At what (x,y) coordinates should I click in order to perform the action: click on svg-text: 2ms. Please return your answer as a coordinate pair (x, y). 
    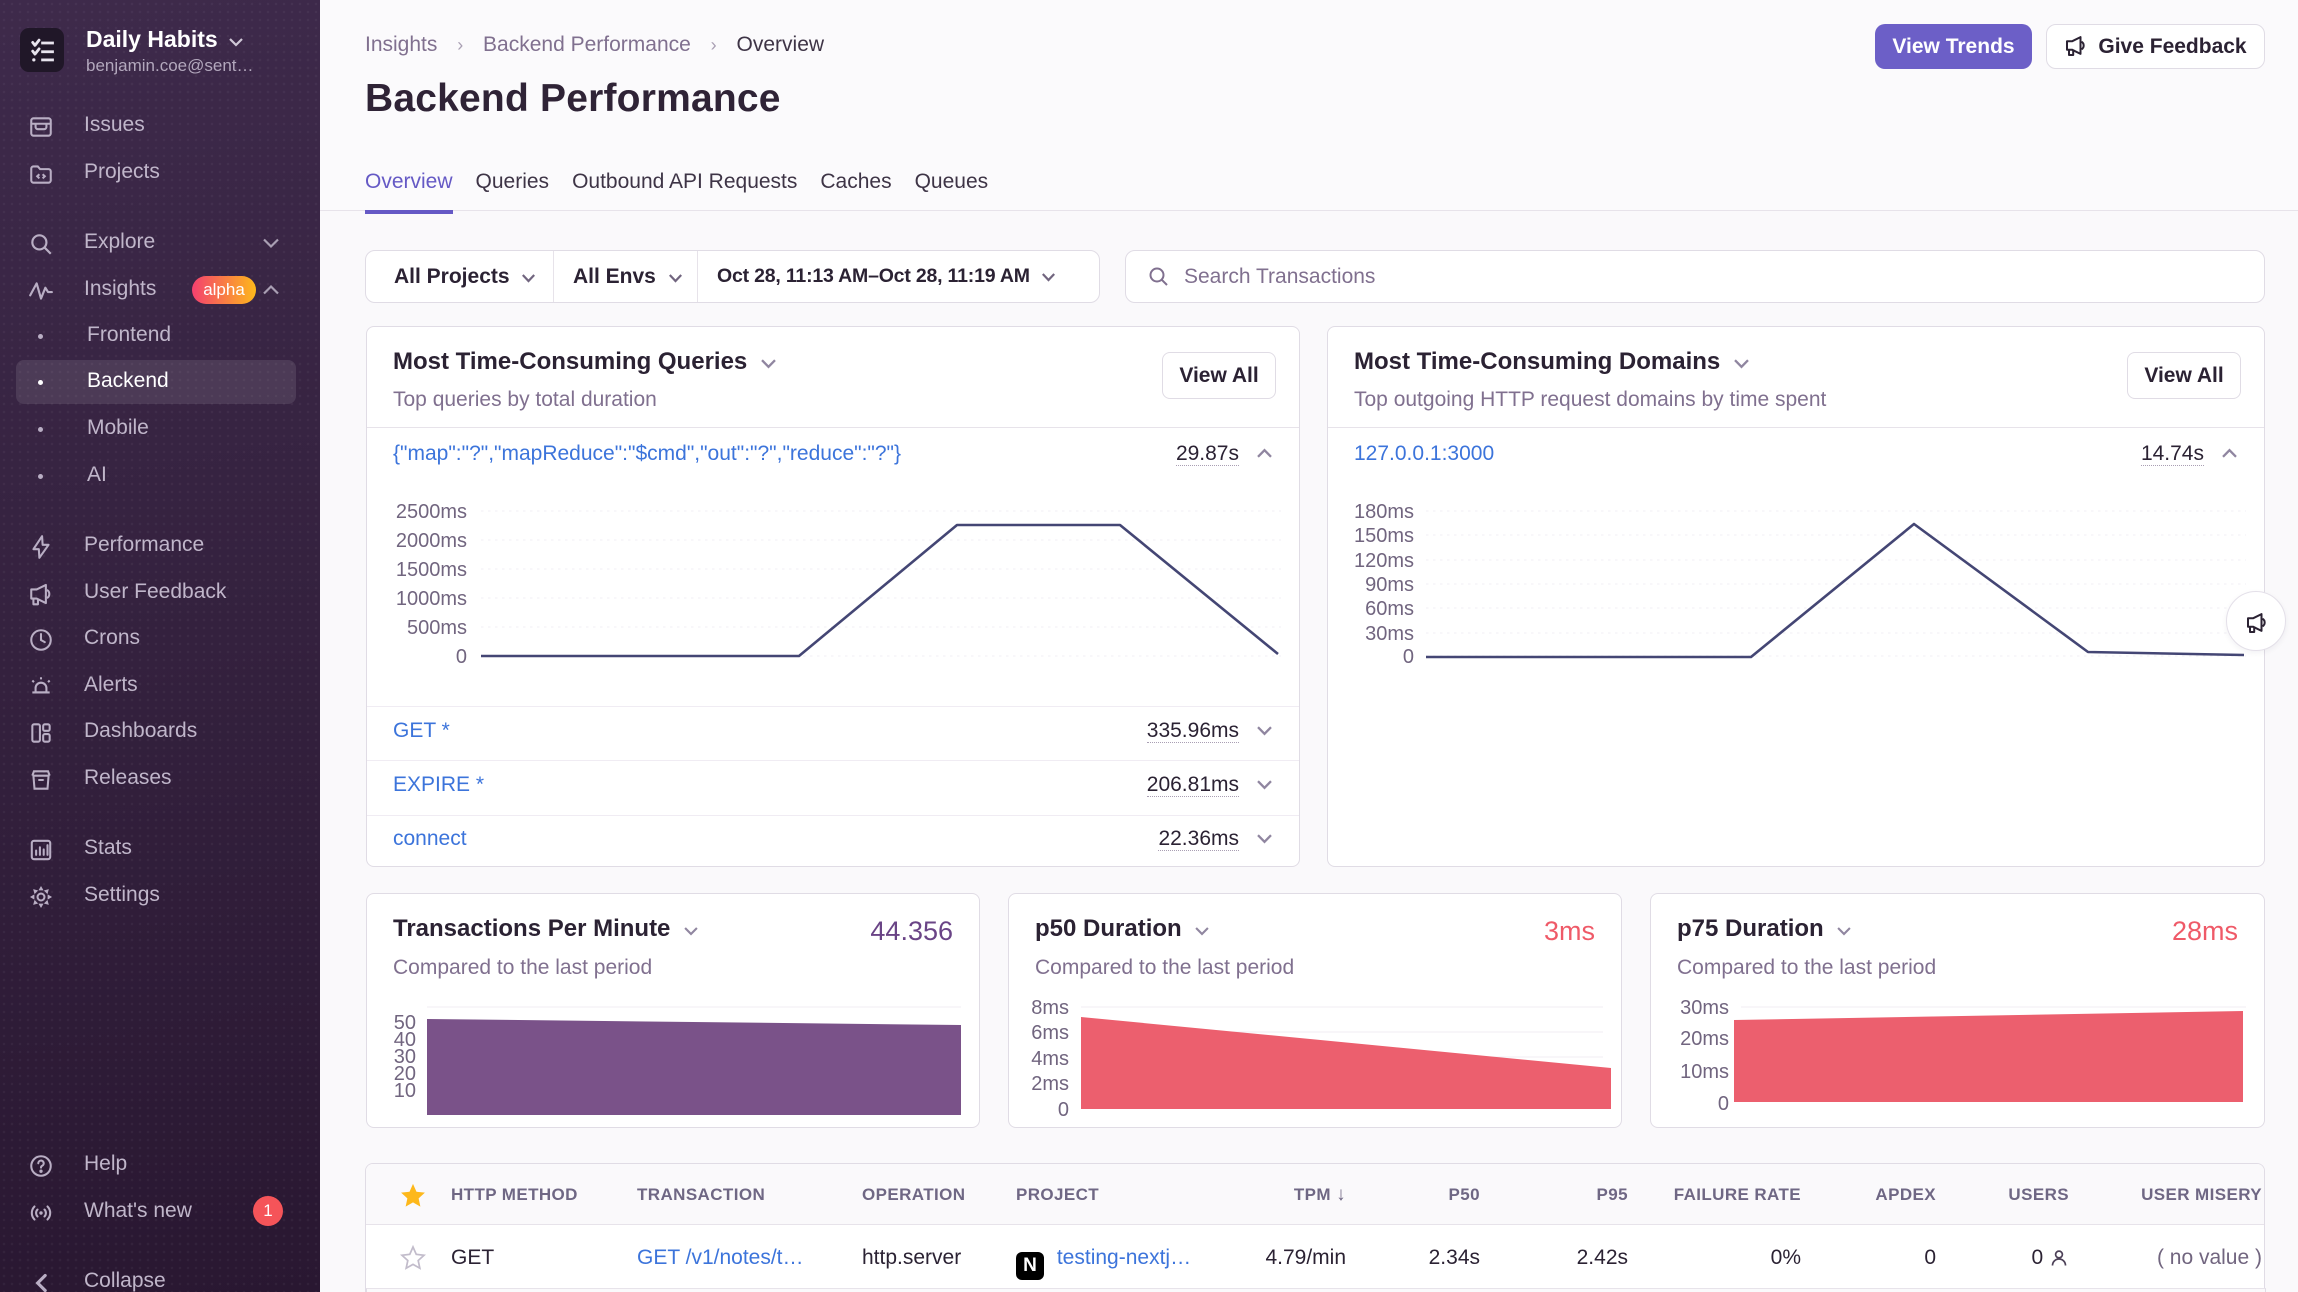
    Looking at the image, I should click on (1050, 1084).